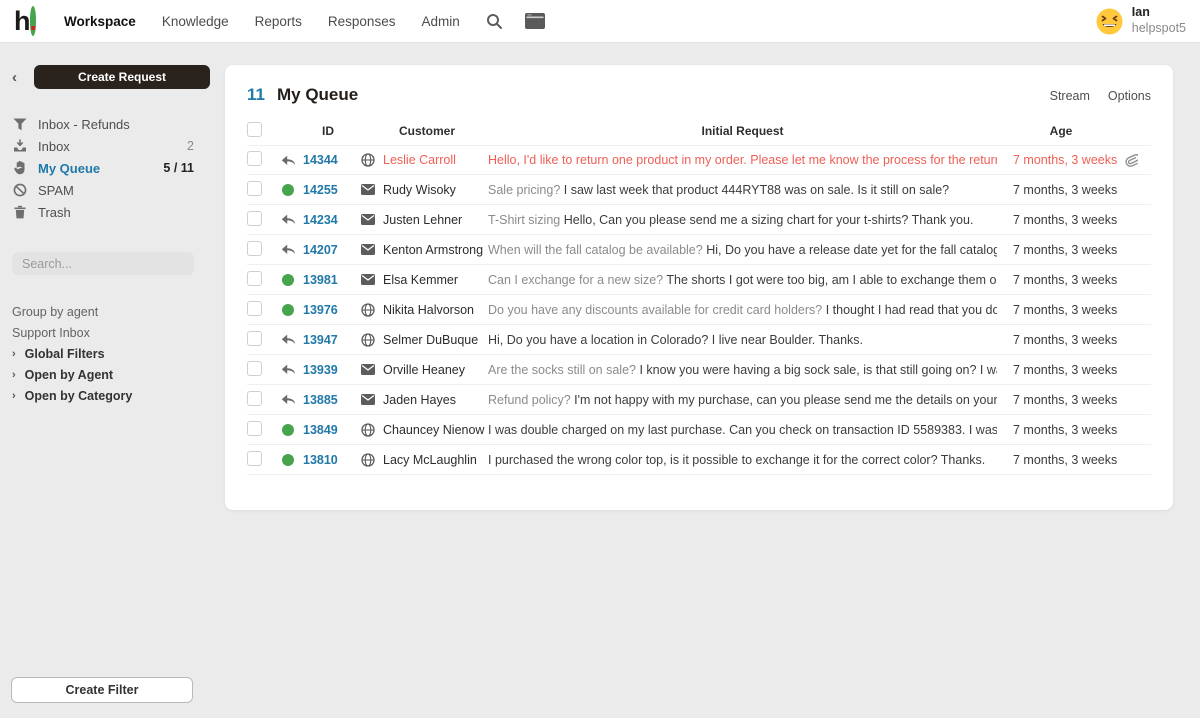  Describe the element at coordinates (195, 21) in the screenshot. I see `nav-knowledge: Knowledge` at that location.